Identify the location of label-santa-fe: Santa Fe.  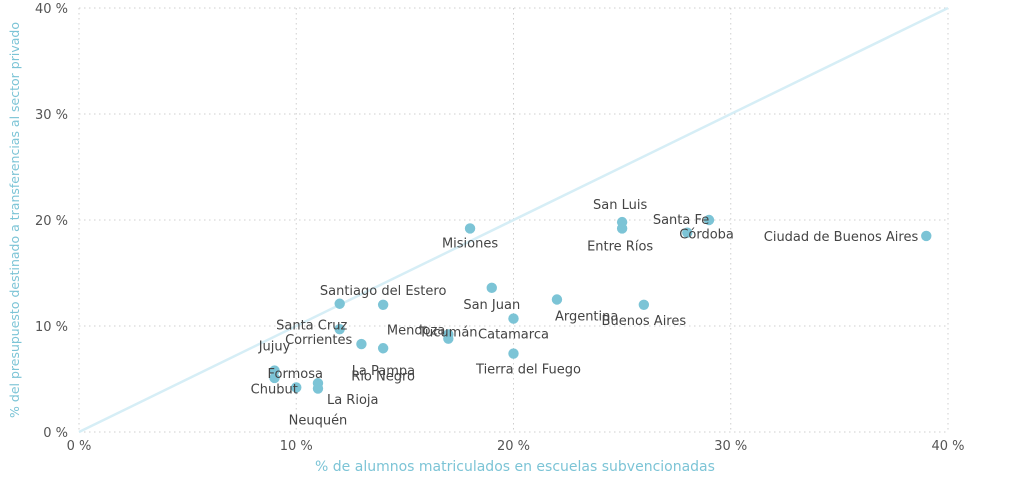
(681, 220).